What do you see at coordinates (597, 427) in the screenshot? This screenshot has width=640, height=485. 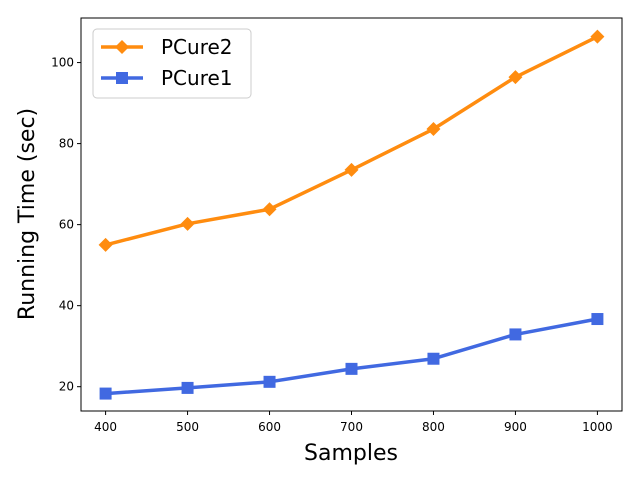 I see `x-tick-label: 1000` at bounding box center [597, 427].